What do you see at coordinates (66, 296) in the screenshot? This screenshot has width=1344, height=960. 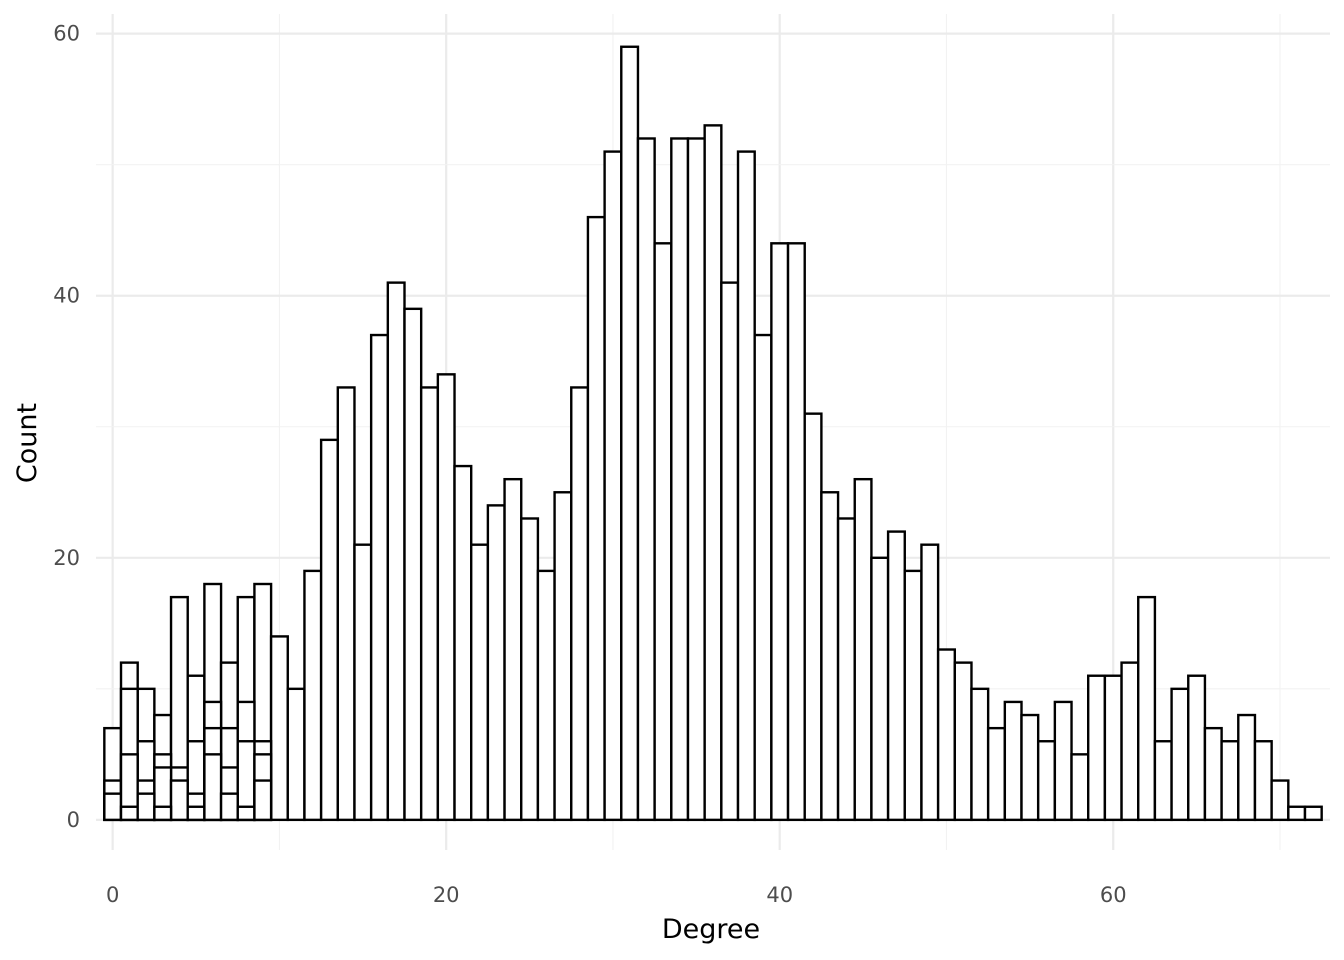 I see `y-tick-label: 40` at bounding box center [66, 296].